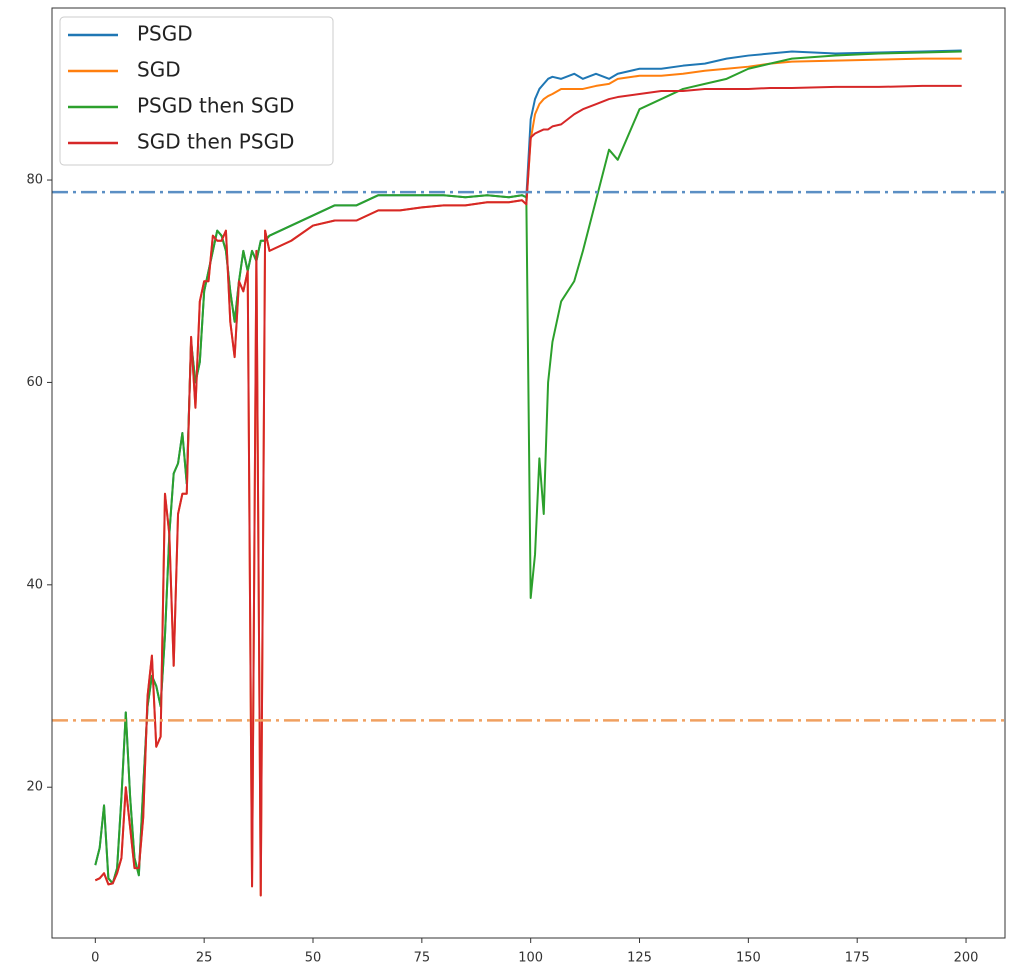  What do you see at coordinates (34, 180) in the screenshot?
I see `y-tick-label: 80` at bounding box center [34, 180].